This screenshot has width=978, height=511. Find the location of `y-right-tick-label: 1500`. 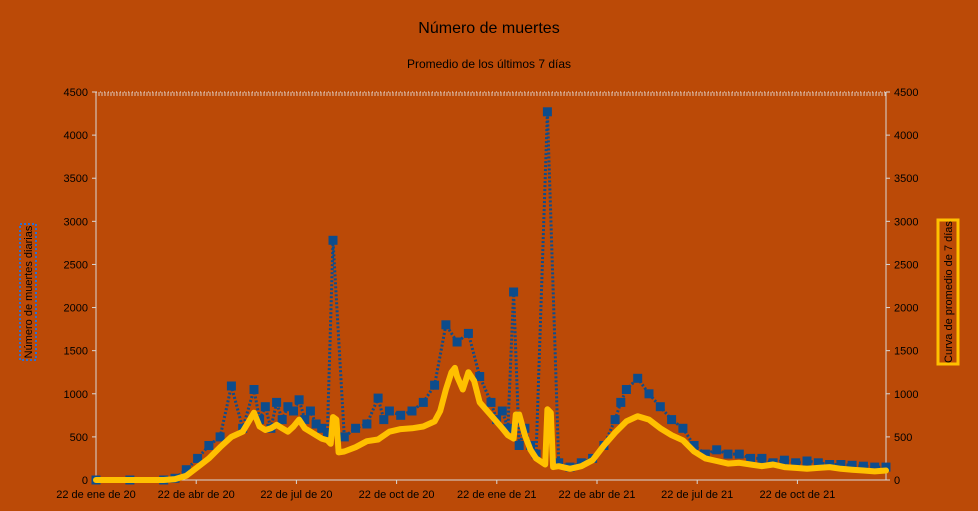

y-right-tick-label: 1500 is located at coordinates (906, 352).